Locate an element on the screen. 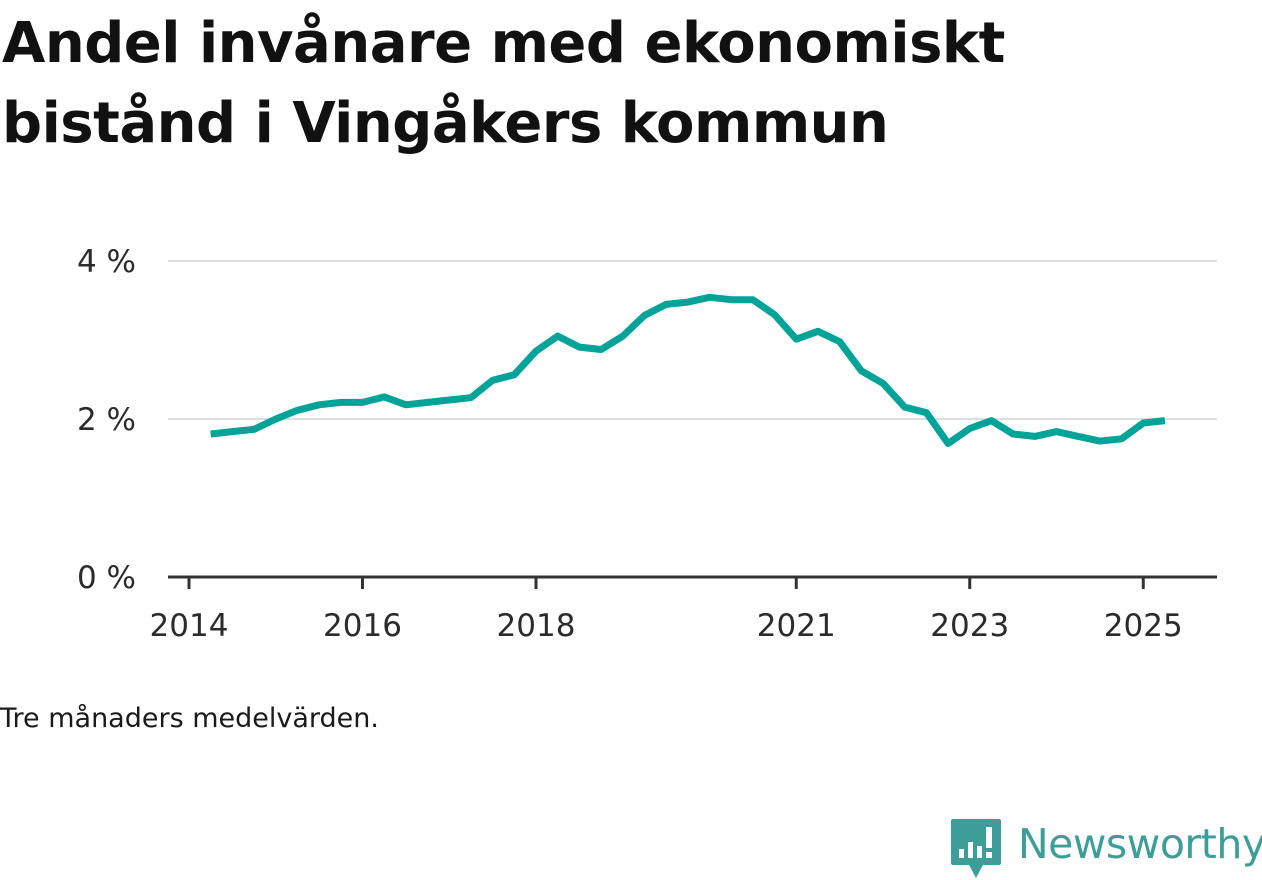  x-axis is located at coordinates (692, 582).